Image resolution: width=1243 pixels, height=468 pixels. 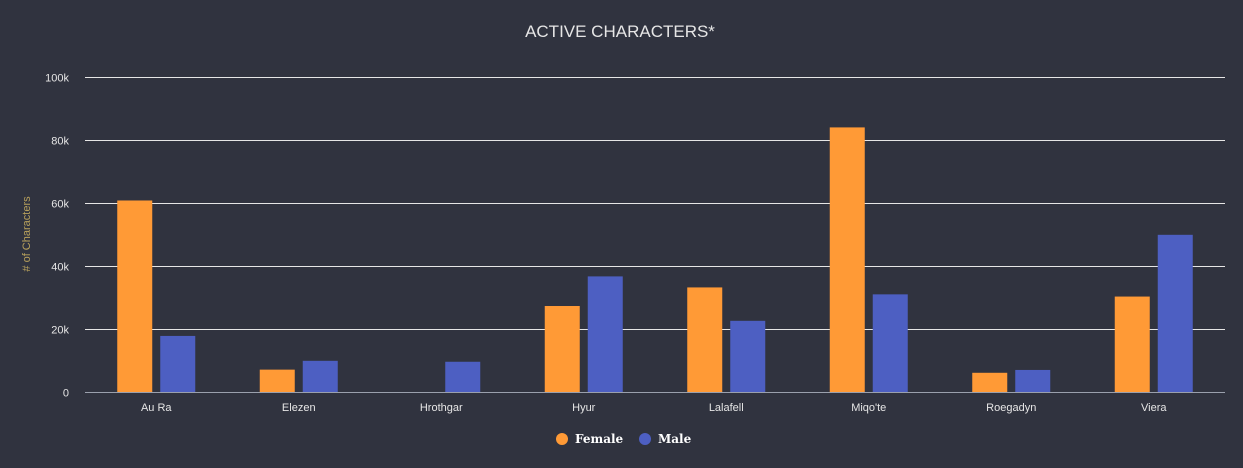 I want to click on bar-male-au-ra, so click(x=178, y=363).